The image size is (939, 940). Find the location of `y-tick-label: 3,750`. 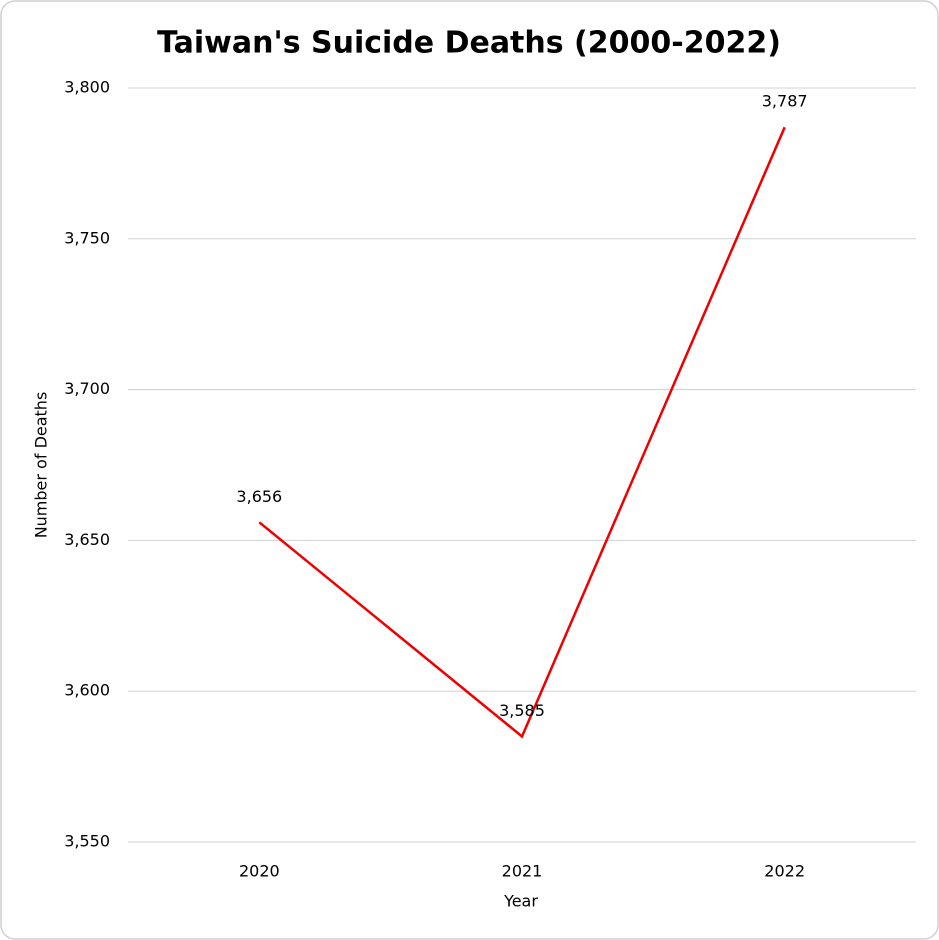

y-tick-label: 3,750 is located at coordinates (87, 237).